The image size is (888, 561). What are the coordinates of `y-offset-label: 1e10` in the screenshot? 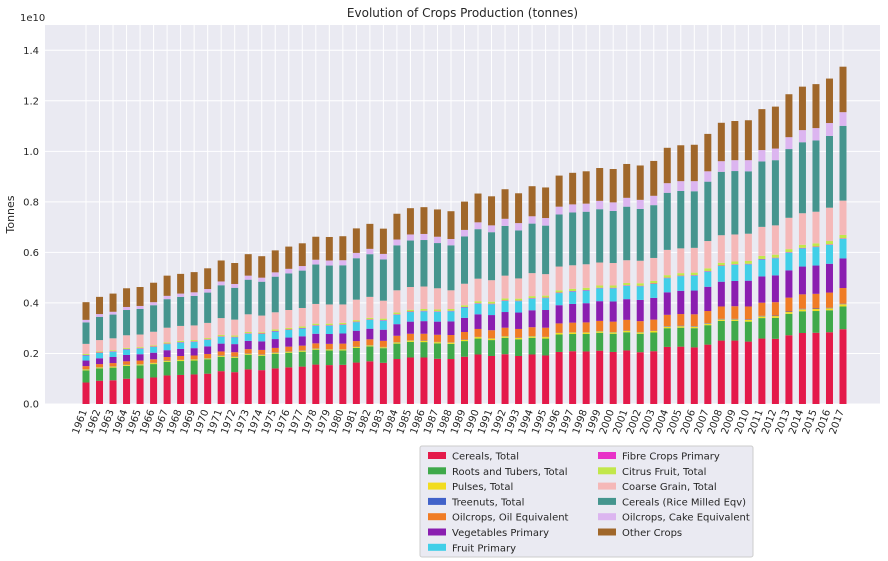 It's located at (32, 18).